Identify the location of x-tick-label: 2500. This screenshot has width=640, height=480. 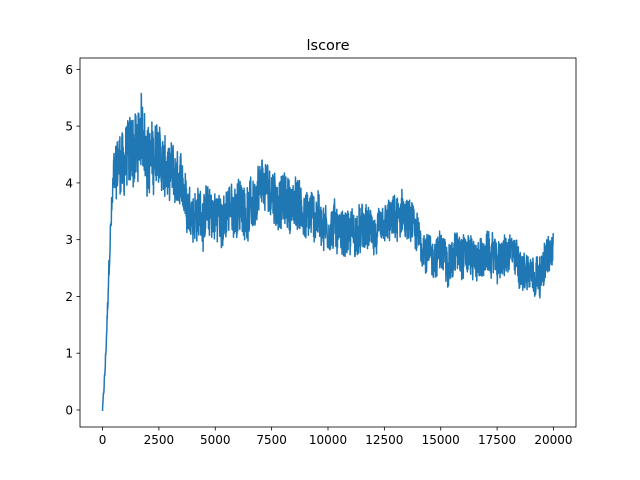
(159, 440).